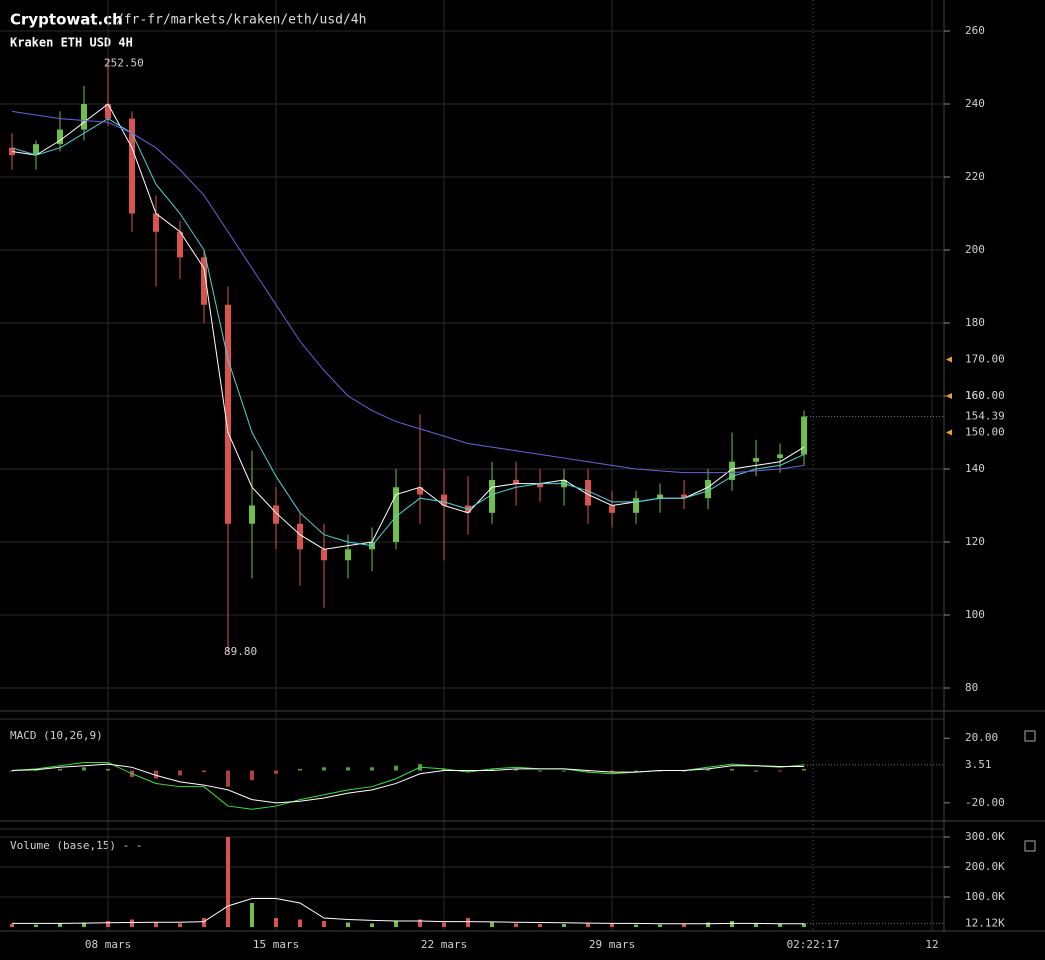 The image size is (1045, 960). Describe the element at coordinates (408, 911) in the screenshot. I see `volume-ma` at that location.